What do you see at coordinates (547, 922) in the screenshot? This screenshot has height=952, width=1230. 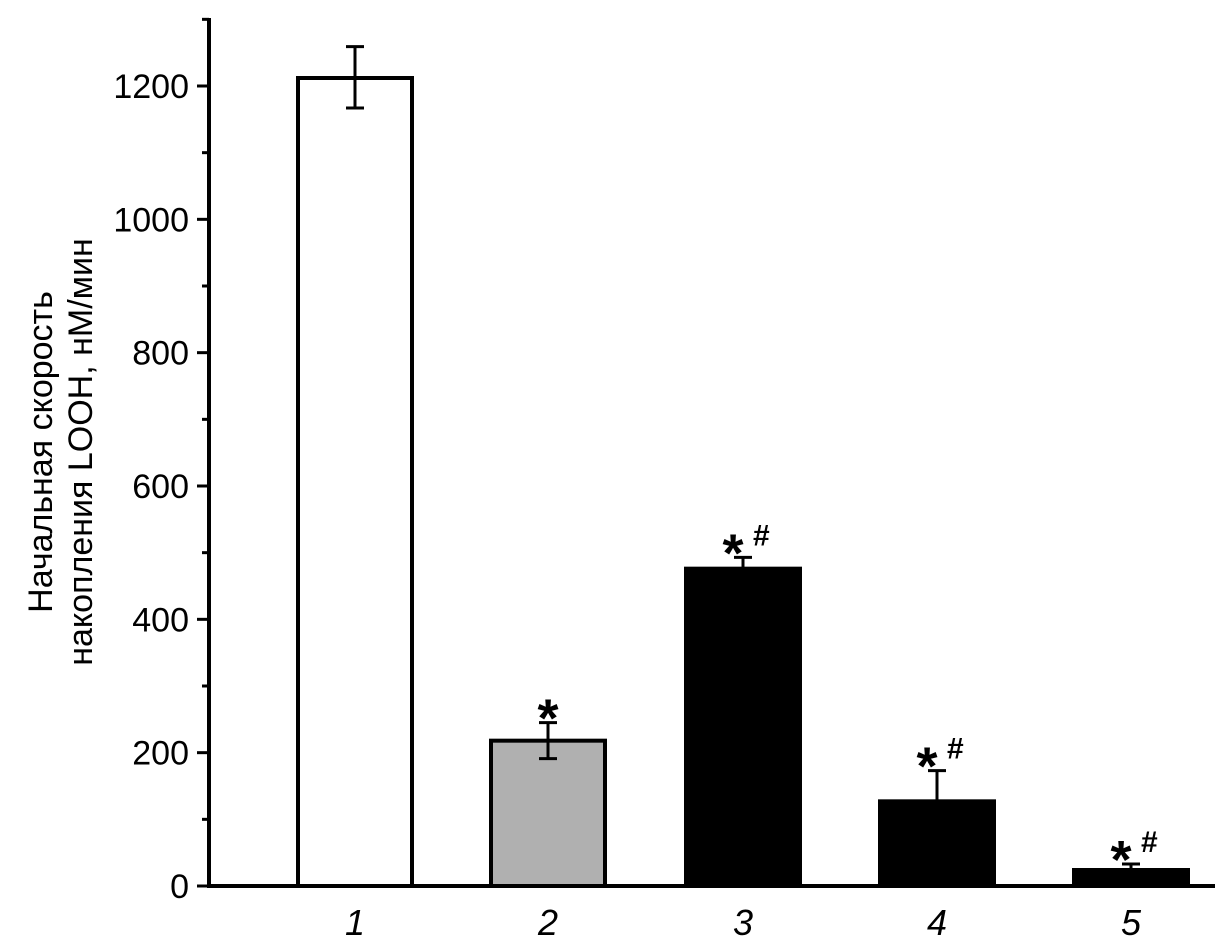 I see `x-tick-label-2: 2` at bounding box center [547, 922].